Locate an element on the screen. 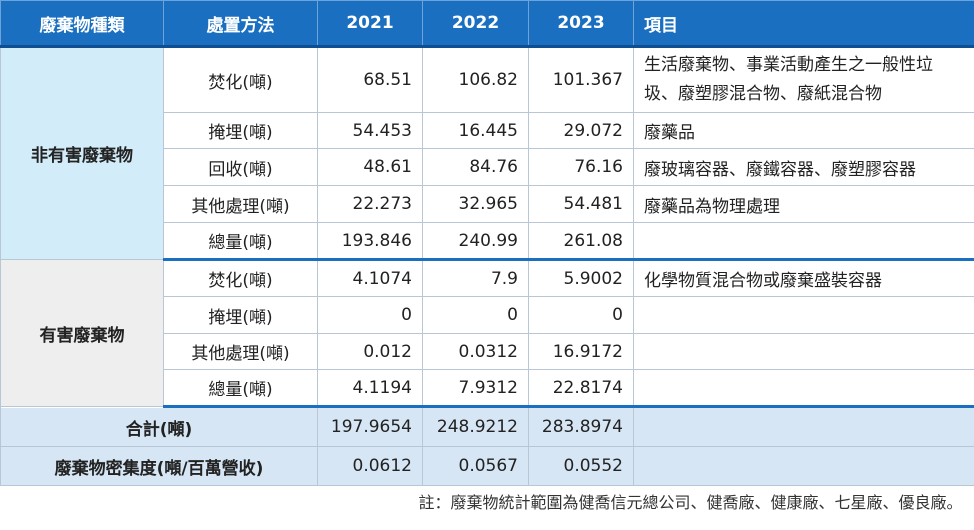 The image size is (974, 530). table-row: 回收(噸) 48.61 84.76 76.16 廢玻璃容器、廢鐵容器、廢塑膠容器 is located at coordinates (487, 167).